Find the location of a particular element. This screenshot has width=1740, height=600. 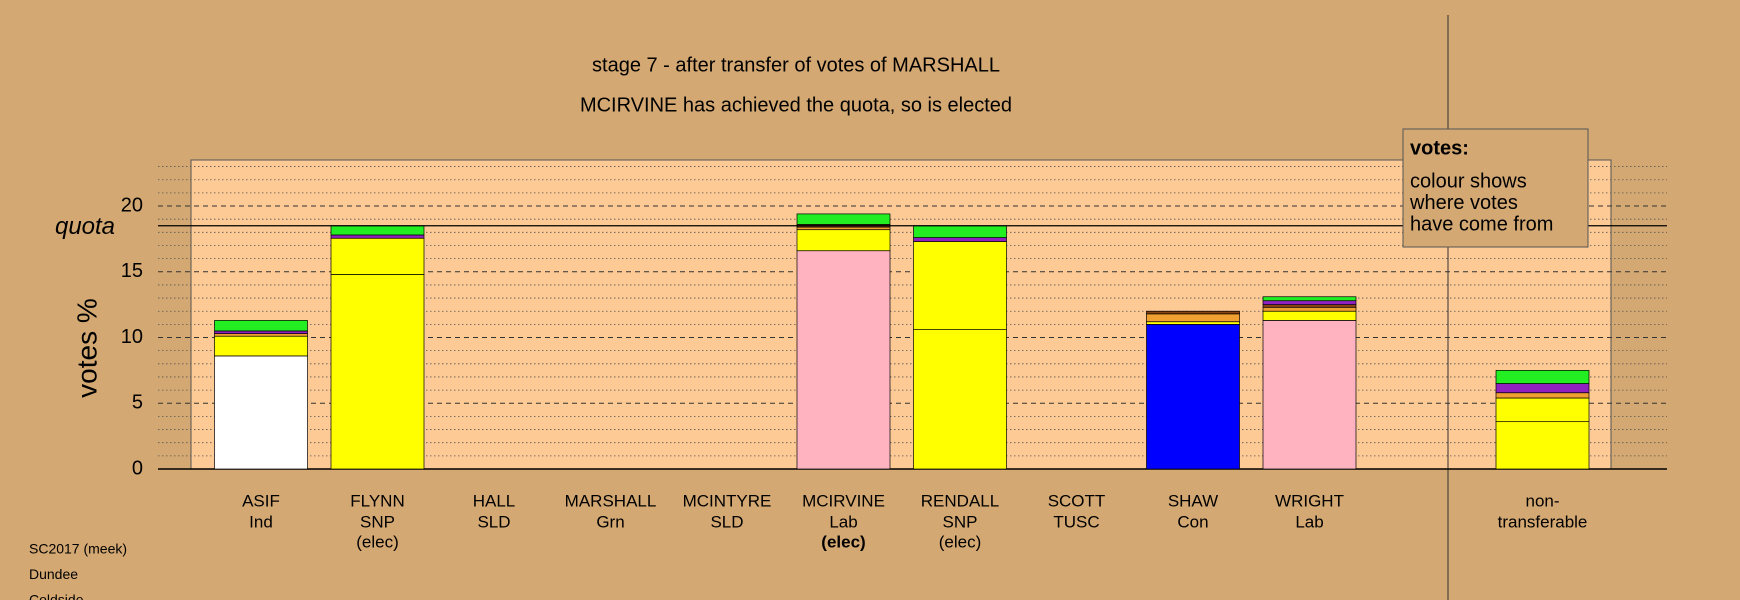

party-label: Con is located at coordinates (1192, 521).